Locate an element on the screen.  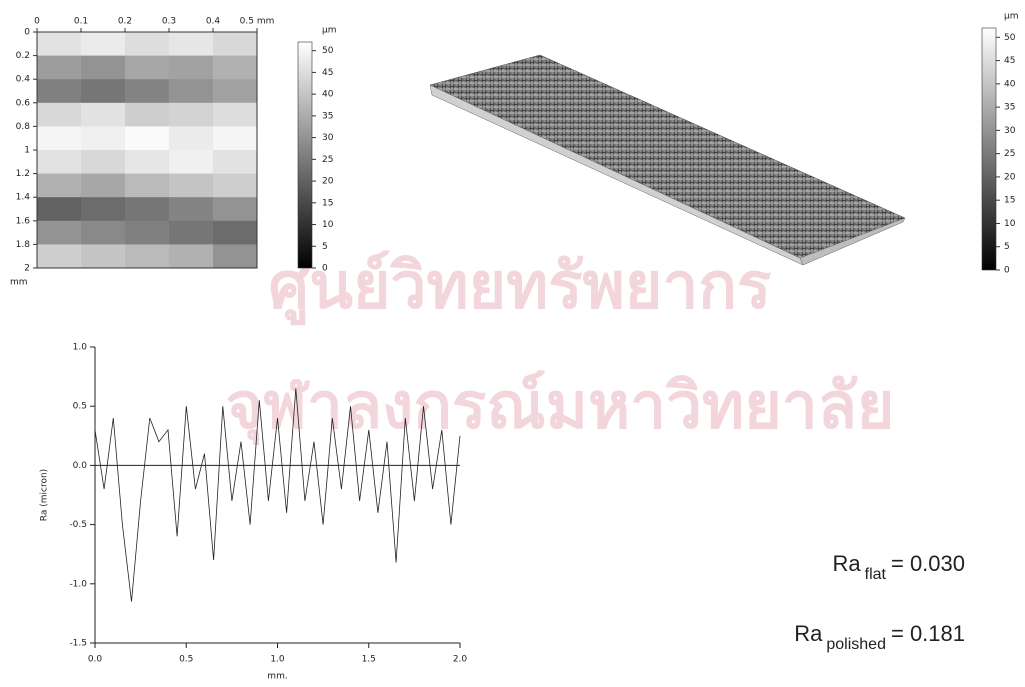
y-tick-label: -1.5 is located at coordinates (78, 644).